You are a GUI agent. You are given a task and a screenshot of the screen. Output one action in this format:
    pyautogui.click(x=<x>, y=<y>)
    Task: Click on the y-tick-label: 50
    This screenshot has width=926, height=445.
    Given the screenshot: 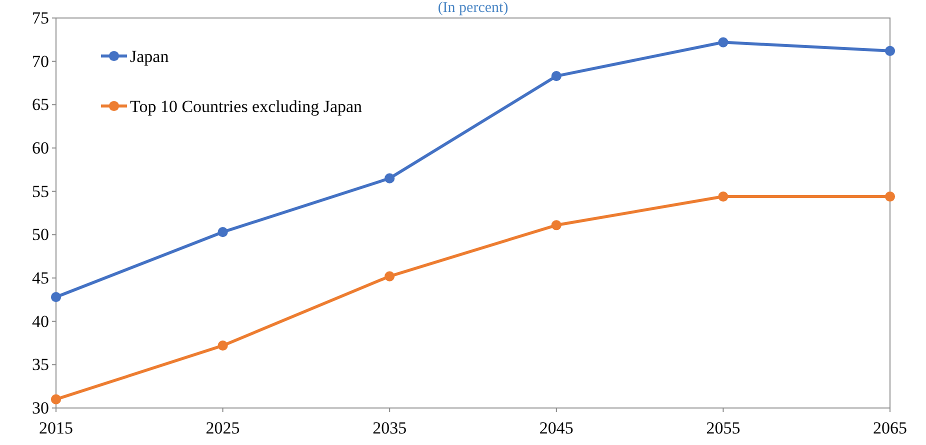 What is the action you would take?
    pyautogui.click(x=40, y=234)
    